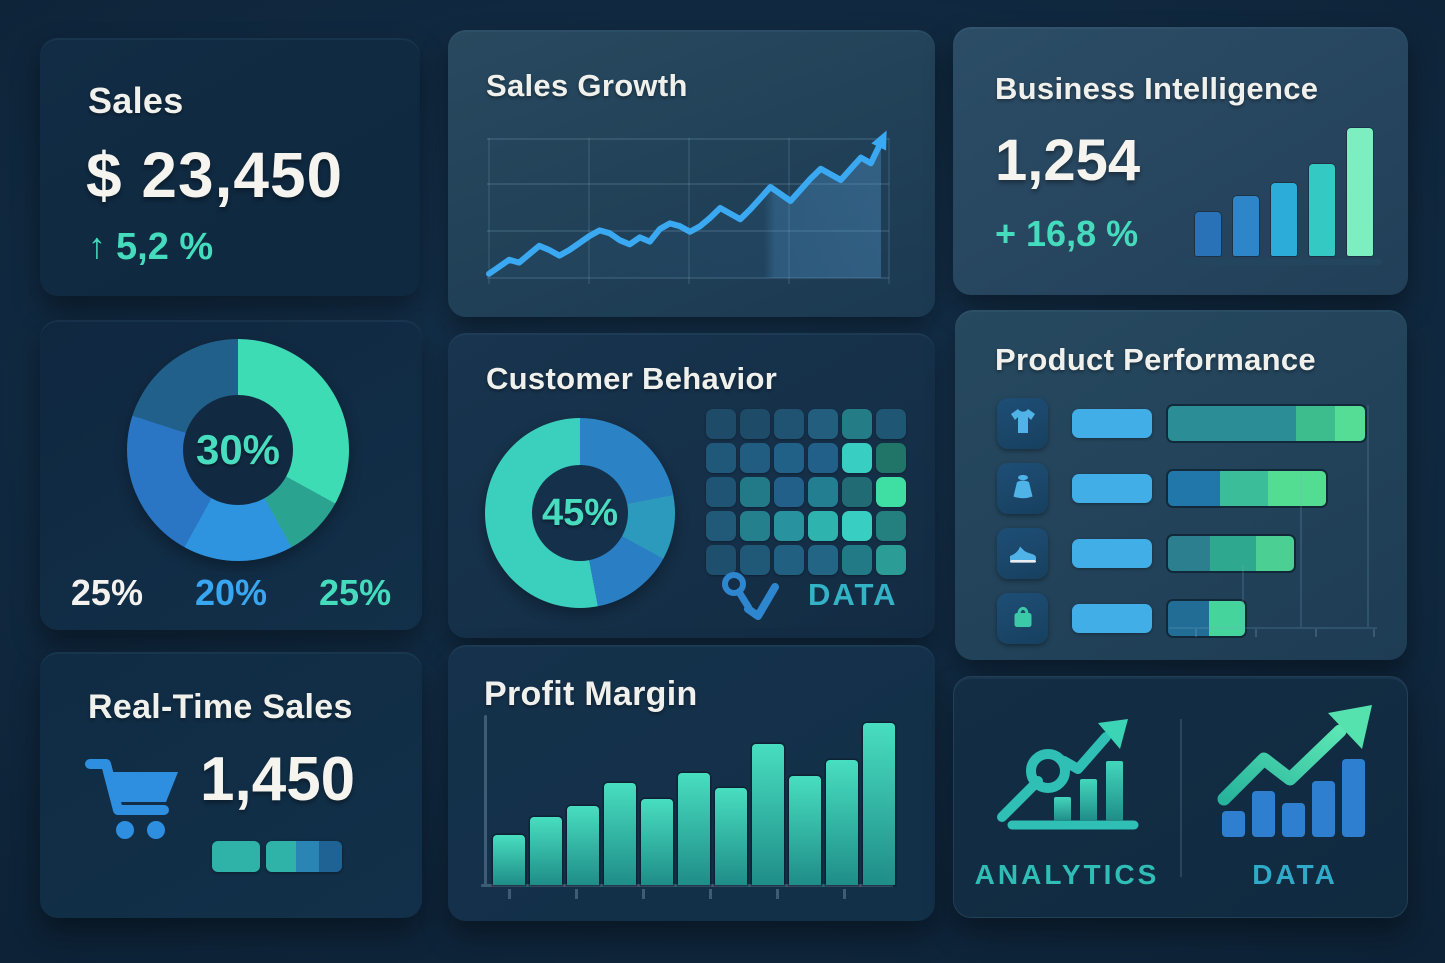  What do you see at coordinates (215, 175) in the screenshot?
I see `sales-value: $ 23,450` at bounding box center [215, 175].